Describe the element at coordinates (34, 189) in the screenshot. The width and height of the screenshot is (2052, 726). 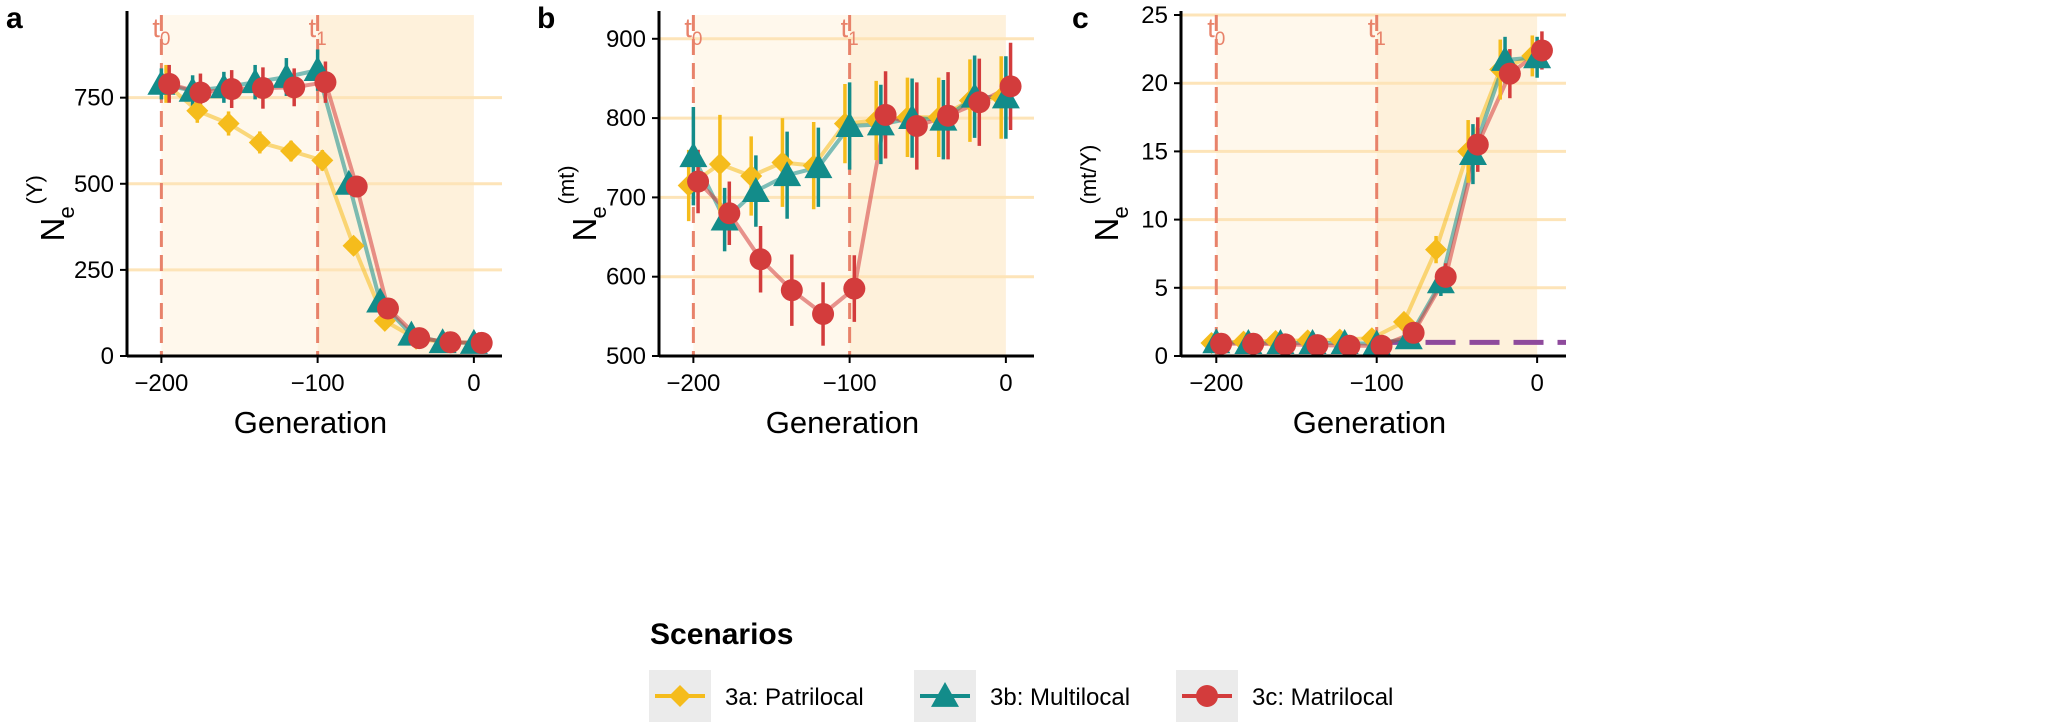
I see `y-axis-title-sup: (Y)` at that location.